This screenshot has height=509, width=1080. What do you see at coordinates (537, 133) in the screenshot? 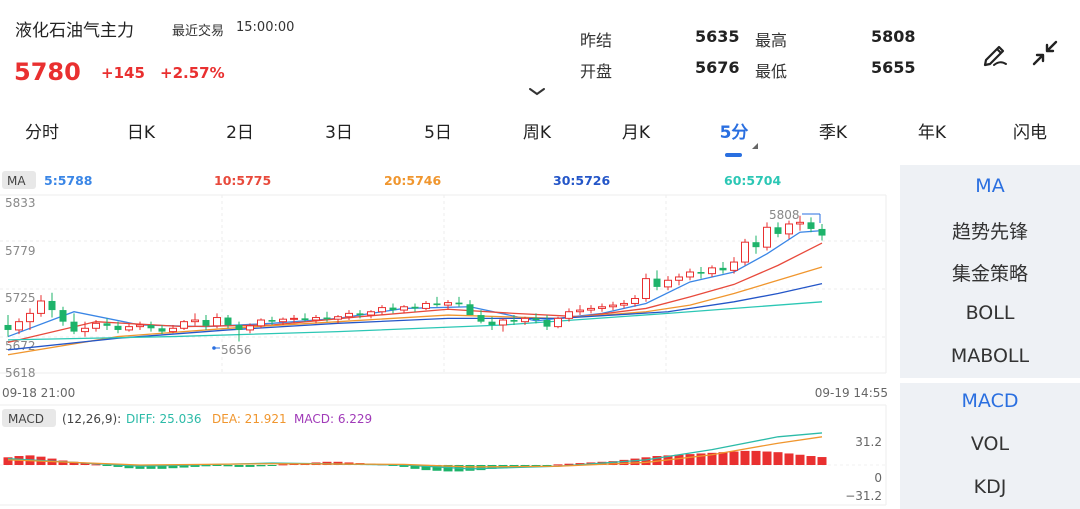
I see `tab-week-k: 周K` at bounding box center [537, 133].